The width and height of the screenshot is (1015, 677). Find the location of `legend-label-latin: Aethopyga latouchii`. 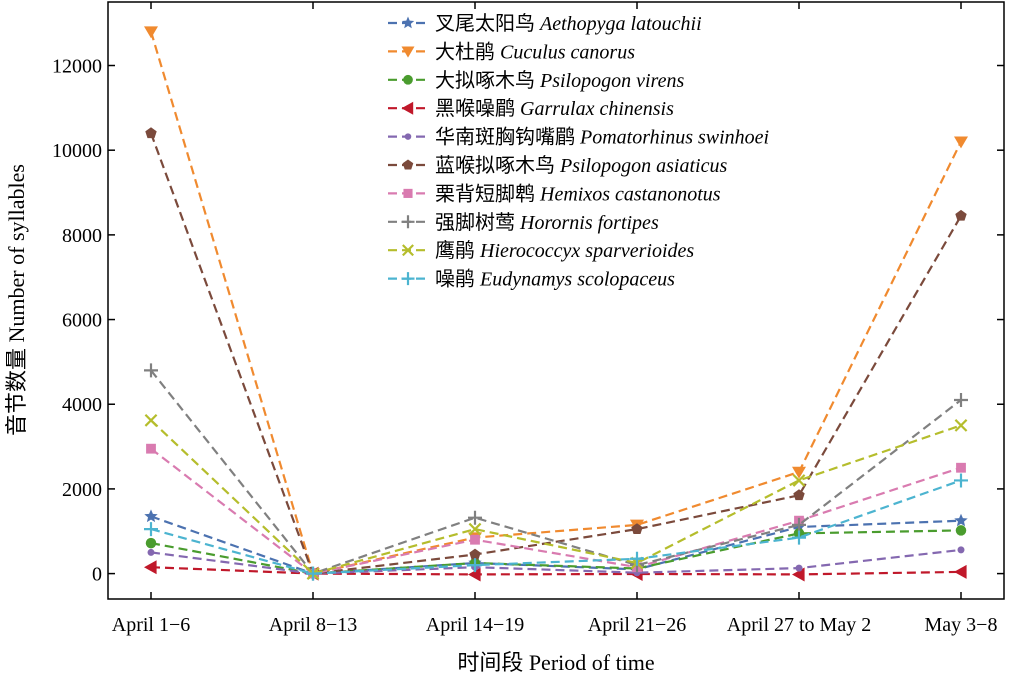

legend-label-latin: Aethopyga latouchii is located at coordinates (620, 24).